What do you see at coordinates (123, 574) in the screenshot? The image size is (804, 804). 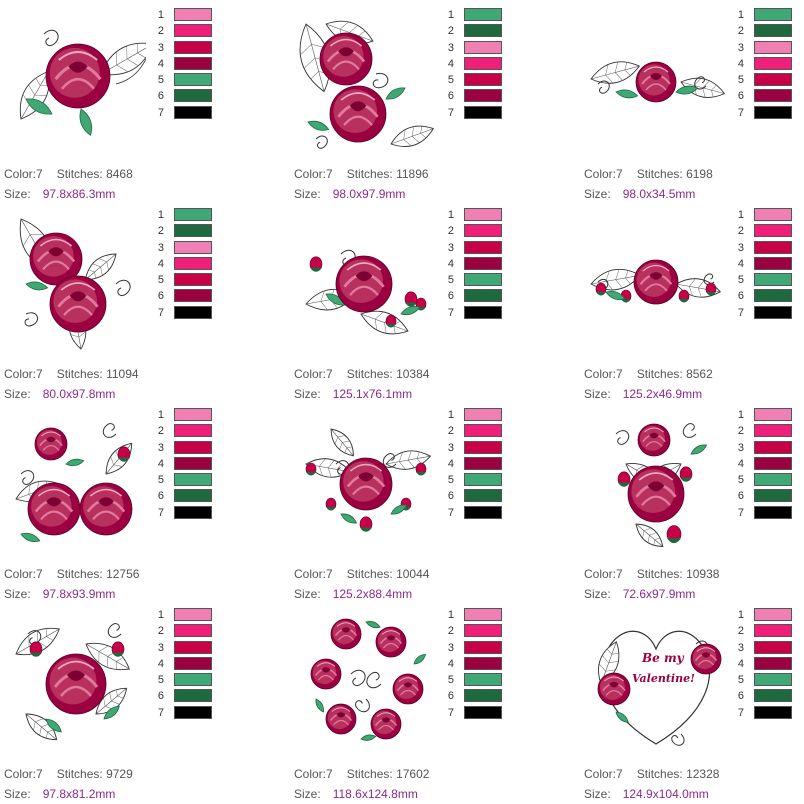 I see `stitch-count: 12756` at bounding box center [123, 574].